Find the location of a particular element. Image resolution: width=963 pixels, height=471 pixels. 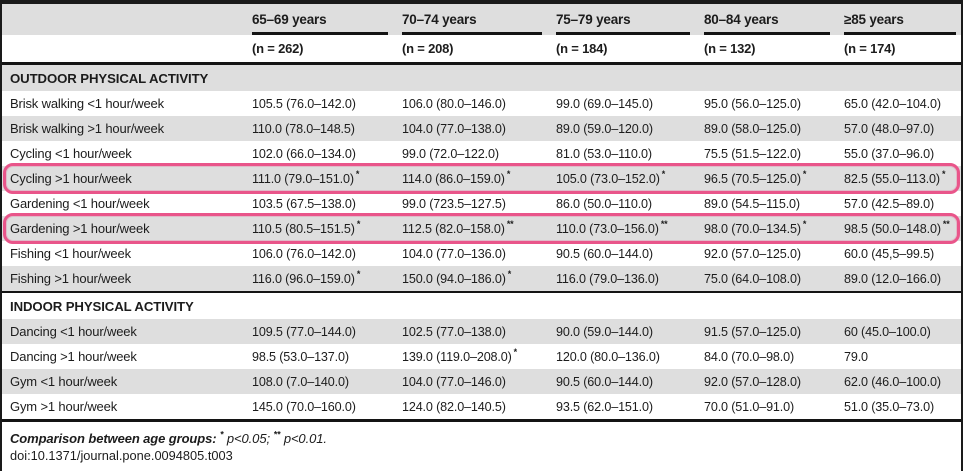

value-cell: 112.5 (82.0–158.0) ** is located at coordinates (458, 227).